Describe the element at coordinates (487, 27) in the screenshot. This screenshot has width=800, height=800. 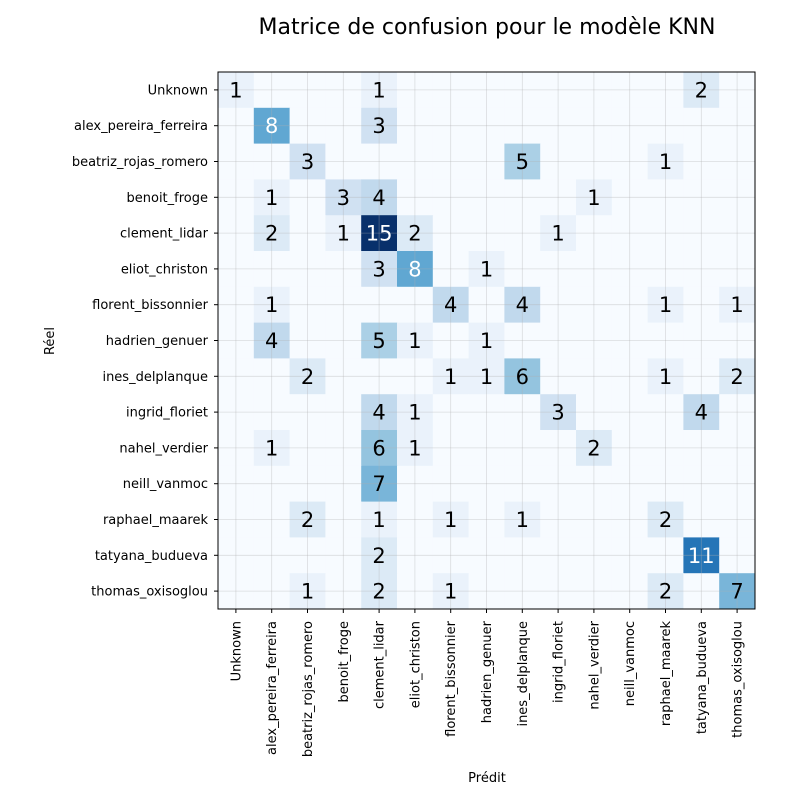
I see `chart-title: Matrice de confusion pour le modèle KNN` at that location.